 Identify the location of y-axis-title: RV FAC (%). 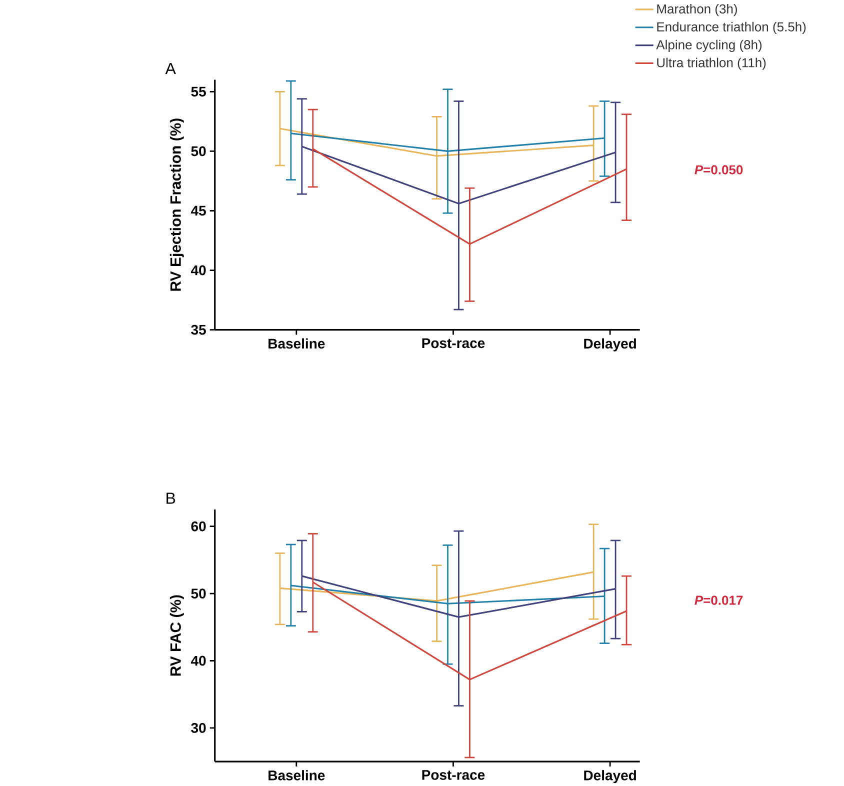
(177, 635).